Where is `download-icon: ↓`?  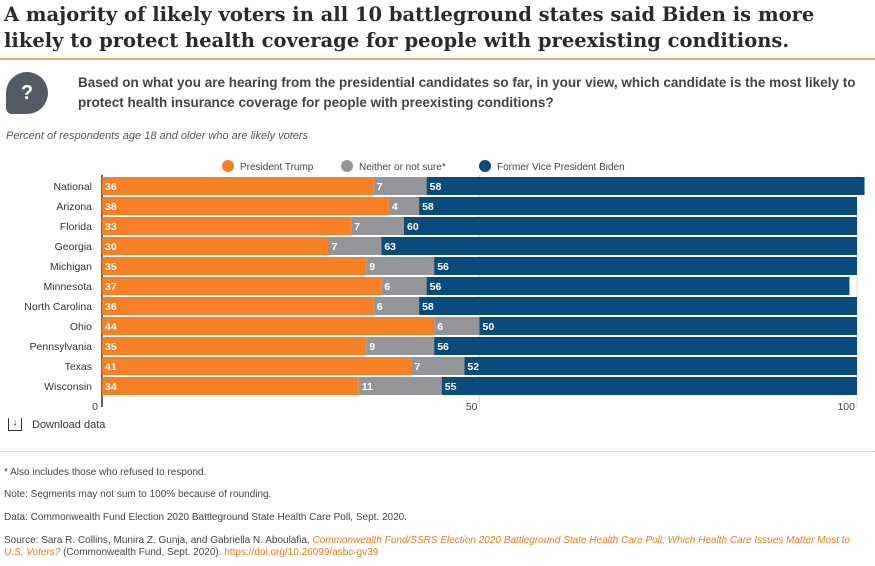
download-icon: ↓ is located at coordinates (15, 424).